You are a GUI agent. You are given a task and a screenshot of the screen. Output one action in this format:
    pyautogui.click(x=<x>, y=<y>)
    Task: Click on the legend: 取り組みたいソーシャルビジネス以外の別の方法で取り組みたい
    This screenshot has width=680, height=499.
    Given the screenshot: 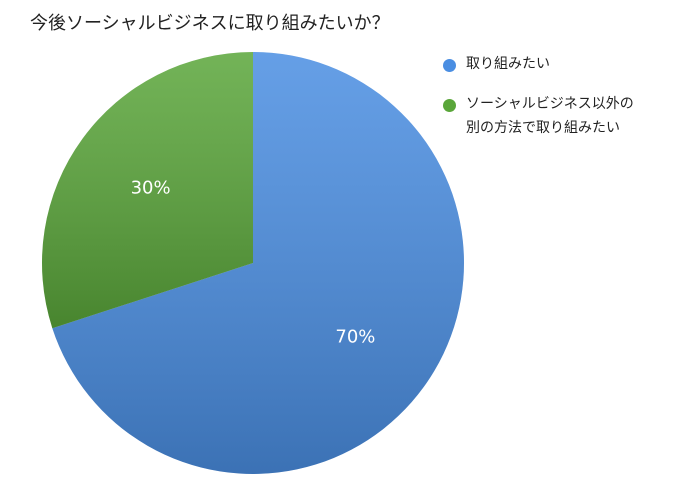 What is the action you would take?
    pyautogui.click(x=542, y=108)
    